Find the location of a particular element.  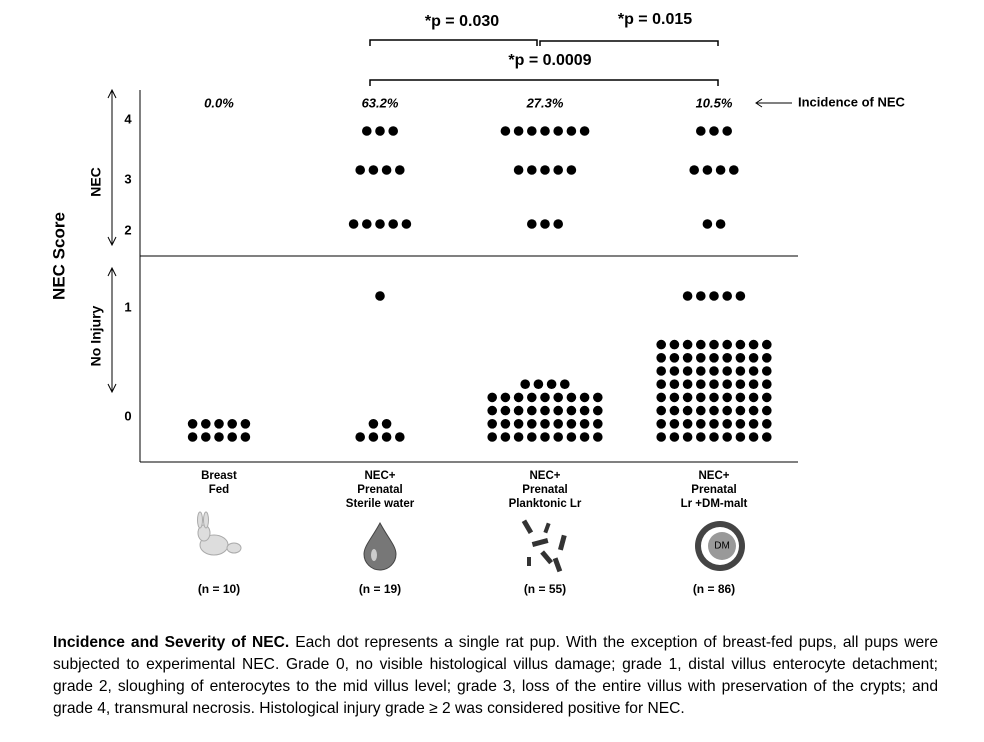

icon-drop is located at coordinates (380, 546).